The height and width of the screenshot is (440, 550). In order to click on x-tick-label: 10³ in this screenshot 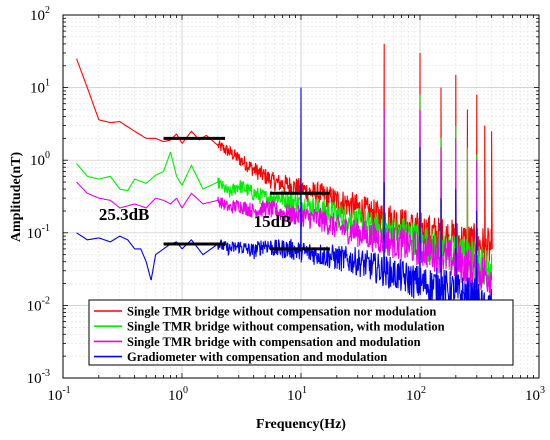, I will do `click(535, 394)`.